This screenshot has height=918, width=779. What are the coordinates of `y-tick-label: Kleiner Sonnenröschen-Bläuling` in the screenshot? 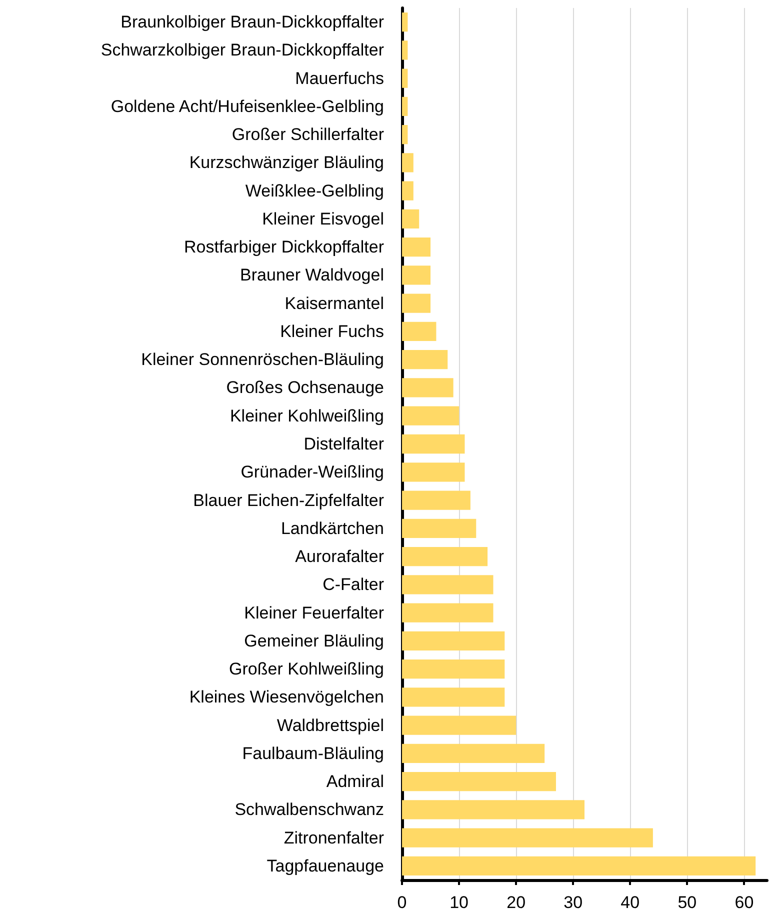 It's located at (262, 360).